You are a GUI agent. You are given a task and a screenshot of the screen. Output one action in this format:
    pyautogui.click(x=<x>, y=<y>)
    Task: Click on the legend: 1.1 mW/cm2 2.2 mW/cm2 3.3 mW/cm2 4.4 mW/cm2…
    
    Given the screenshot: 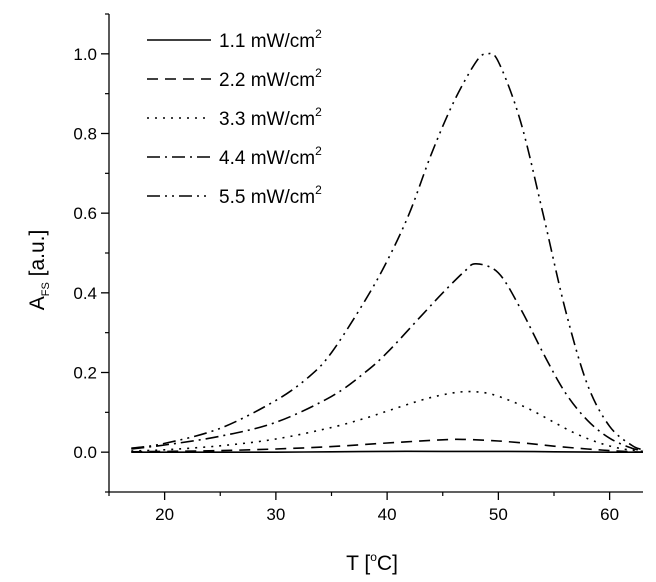 What is the action you would take?
    pyautogui.click(x=234, y=117)
    